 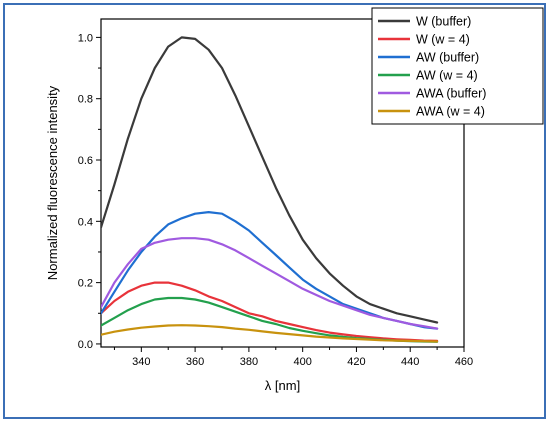 I want to click on y-tick-label: 0.8, so click(x=85, y=100).